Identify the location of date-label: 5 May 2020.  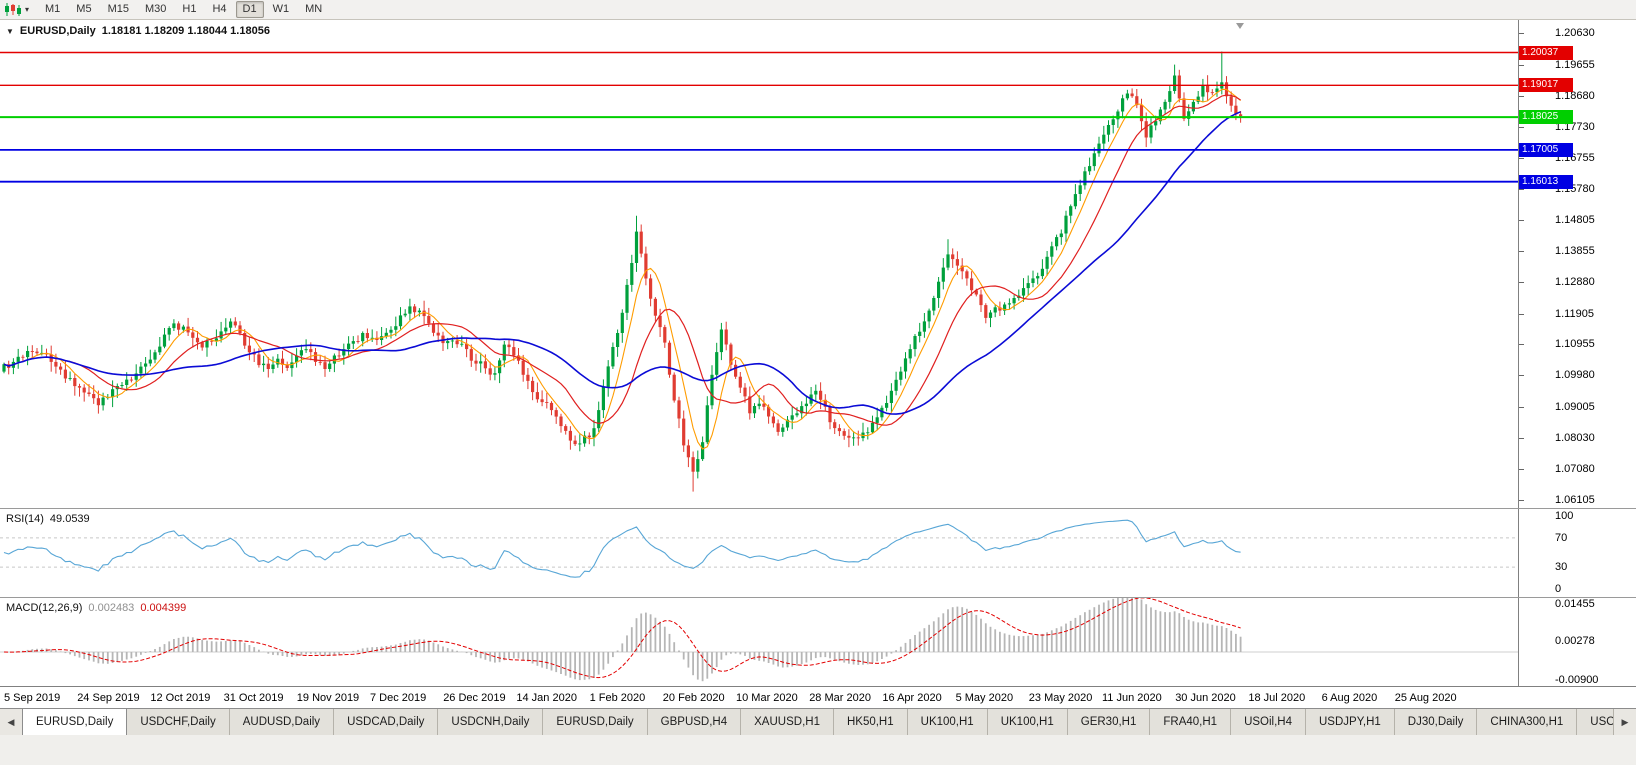
(984, 698).